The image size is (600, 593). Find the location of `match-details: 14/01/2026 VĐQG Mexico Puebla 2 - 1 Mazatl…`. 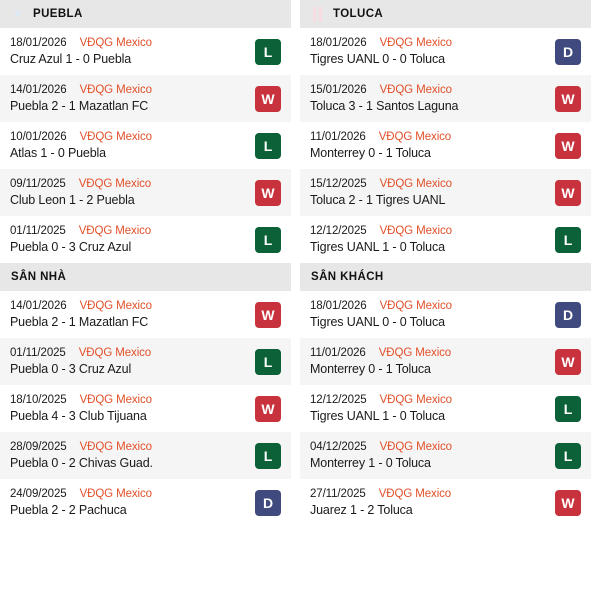

match-details: 14/01/2026 VĐQG Mexico Puebla 2 - 1 Mazatl… is located at coordinates (128, 98).